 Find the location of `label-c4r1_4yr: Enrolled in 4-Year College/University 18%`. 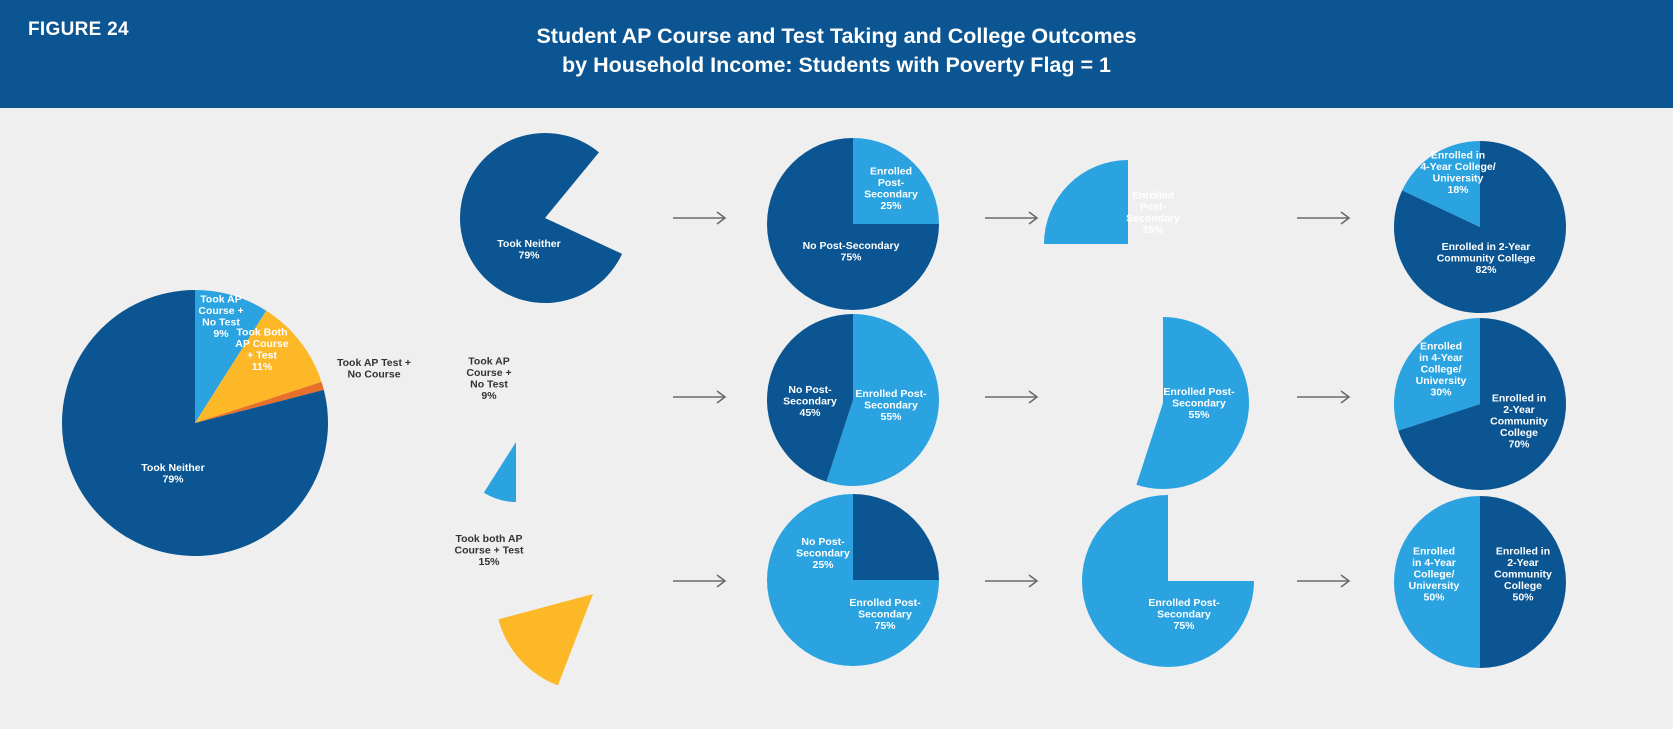

label-c4r1_4yr: Enrolled in 4-Year College/University 18% is located at coordinates (1457, 172).